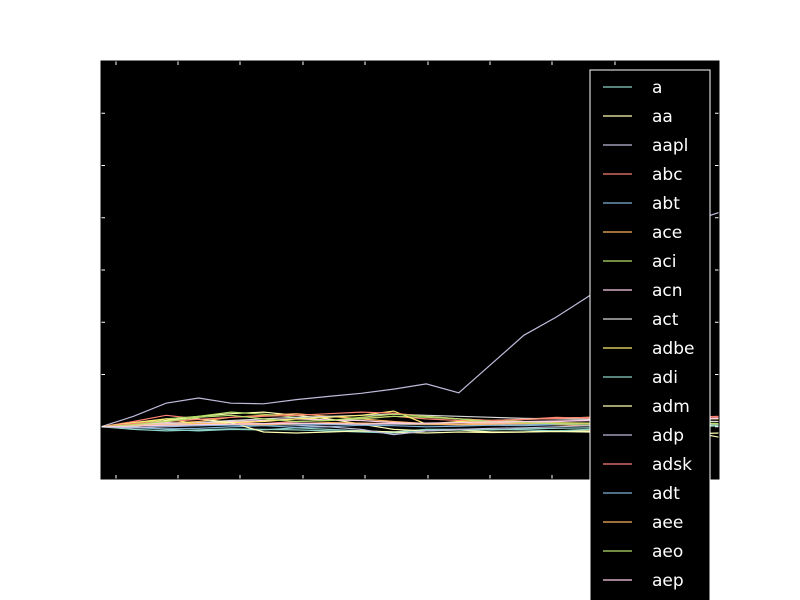  Describe the element at coordinates (667, 175) in the screenshot. I see `legend-label-abc: abc` at that location.